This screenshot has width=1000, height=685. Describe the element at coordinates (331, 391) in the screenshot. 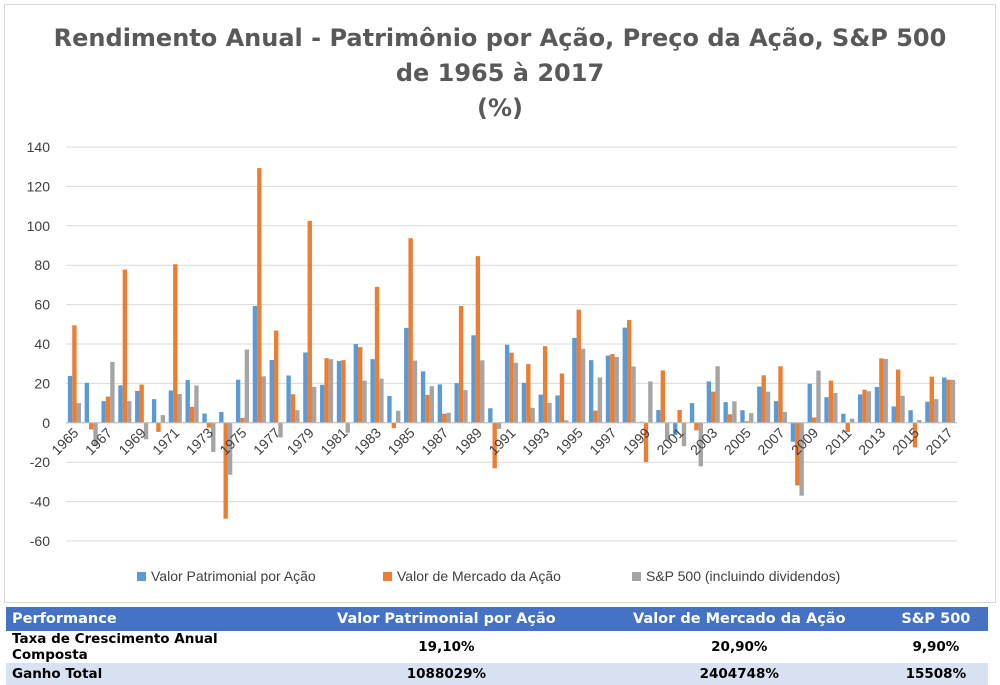

I see `bar-s-p-500-incluindo-dividendos-1980` at that location.